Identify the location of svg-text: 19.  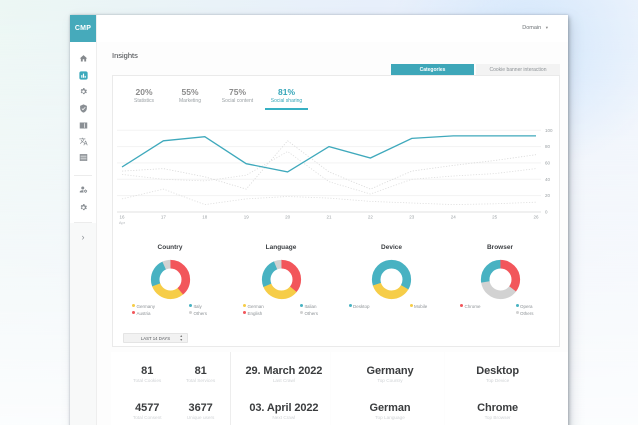
(247, 217).